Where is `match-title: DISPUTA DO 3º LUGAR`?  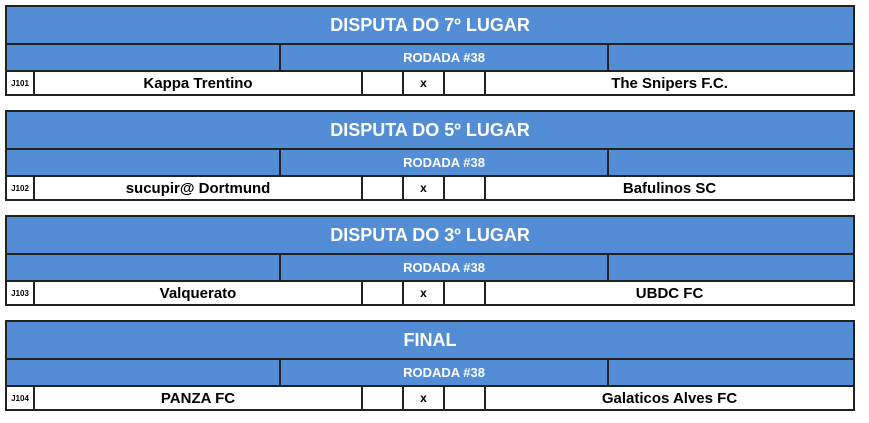
match-title: DISPUTA DO 3º LUGAR is located at coordinates (430, 235).